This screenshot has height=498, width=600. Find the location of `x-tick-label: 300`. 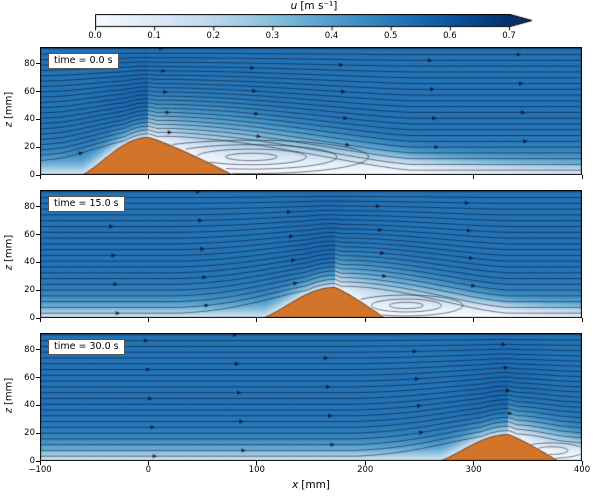

x-tick-label: 300 is located at coordinates (473, 470).